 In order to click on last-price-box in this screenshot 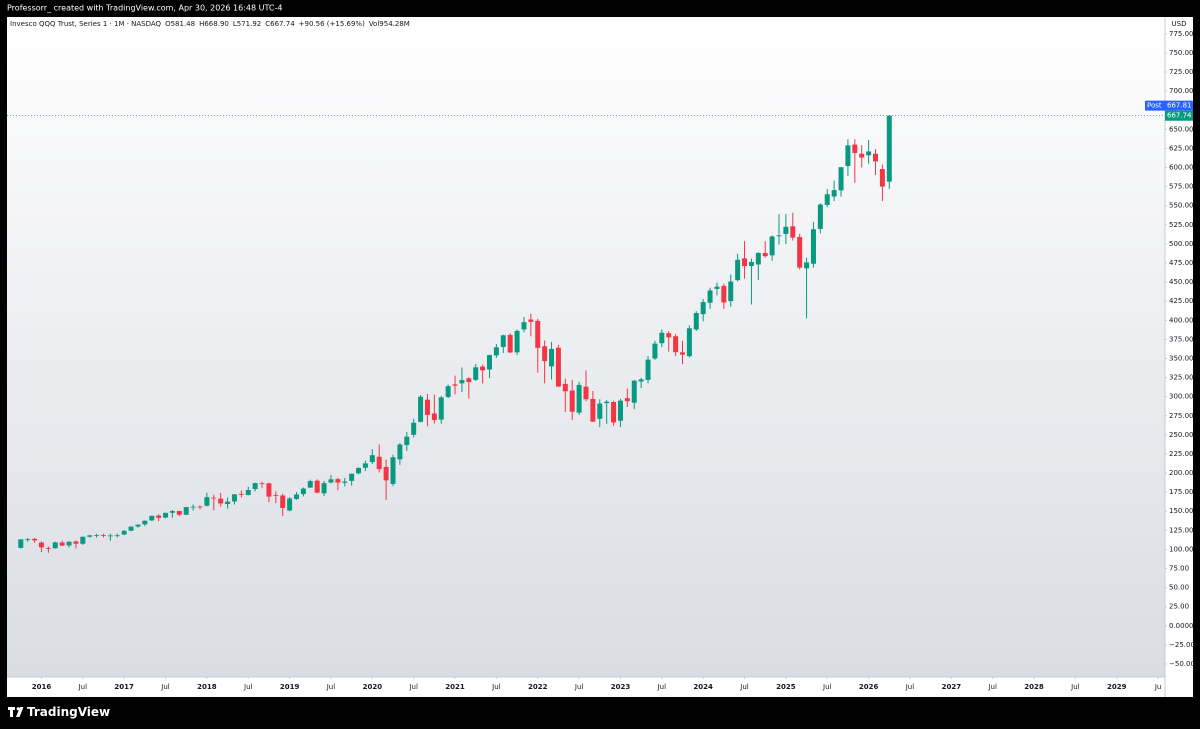, I will do `click(1179, 115)`.